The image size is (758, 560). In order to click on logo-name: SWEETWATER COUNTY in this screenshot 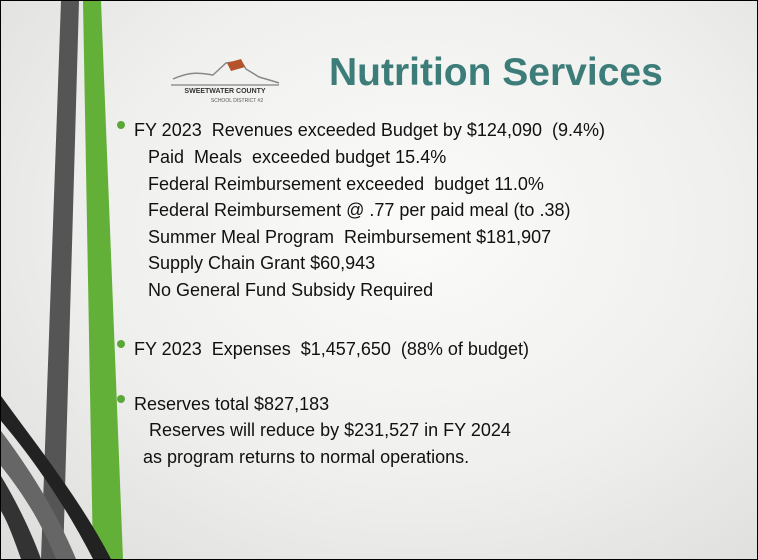, I will do `click(224, 91)`.